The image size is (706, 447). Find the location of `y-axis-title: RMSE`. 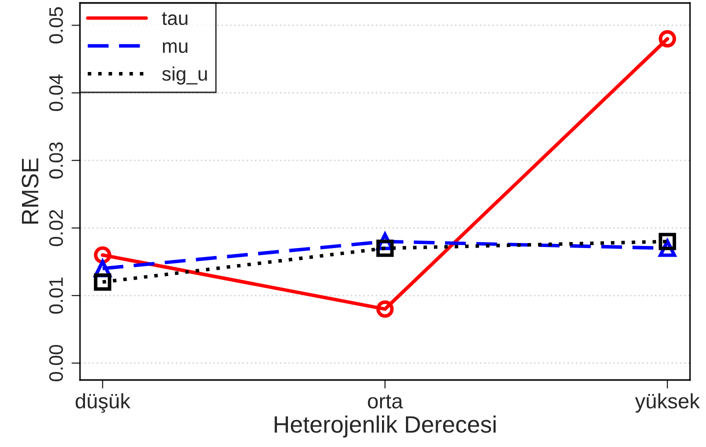

y-axis-title: RMSE is located at coordinates (30, 191).